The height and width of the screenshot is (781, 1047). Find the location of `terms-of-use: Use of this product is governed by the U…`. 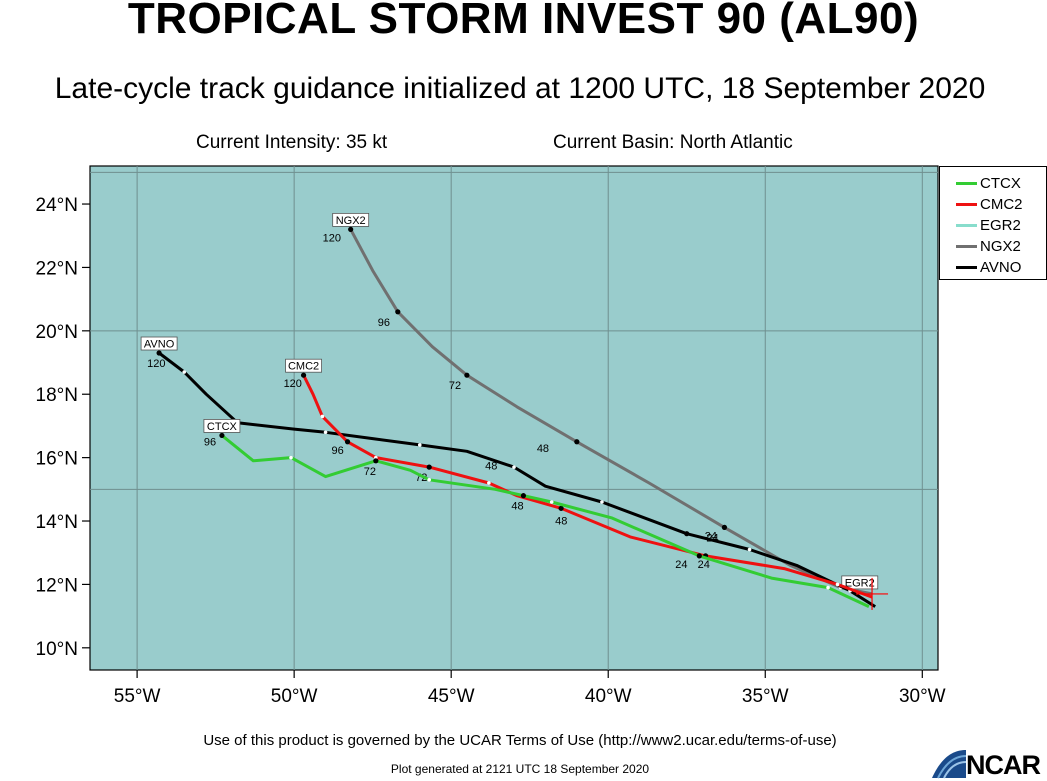

terms-of-use: Use of this product is governed by the U… is located at coordinates (520, 740).